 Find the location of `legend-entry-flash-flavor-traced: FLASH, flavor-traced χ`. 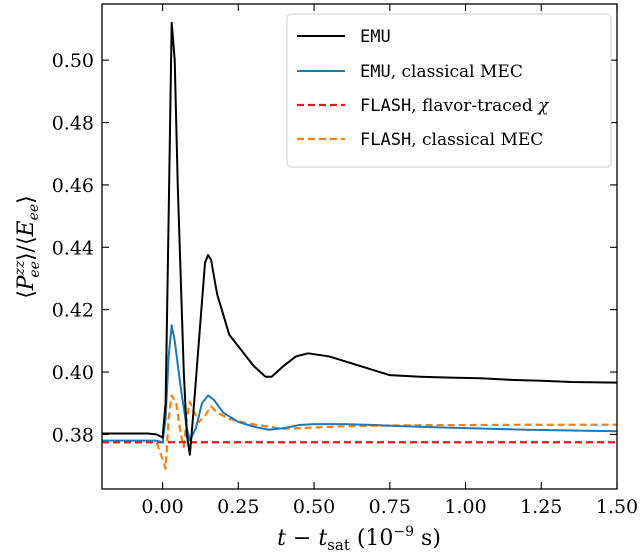

legend-entry-flash-flavor-traced: FLASH, flavor-traced χ is located at coordinates (423, 106).